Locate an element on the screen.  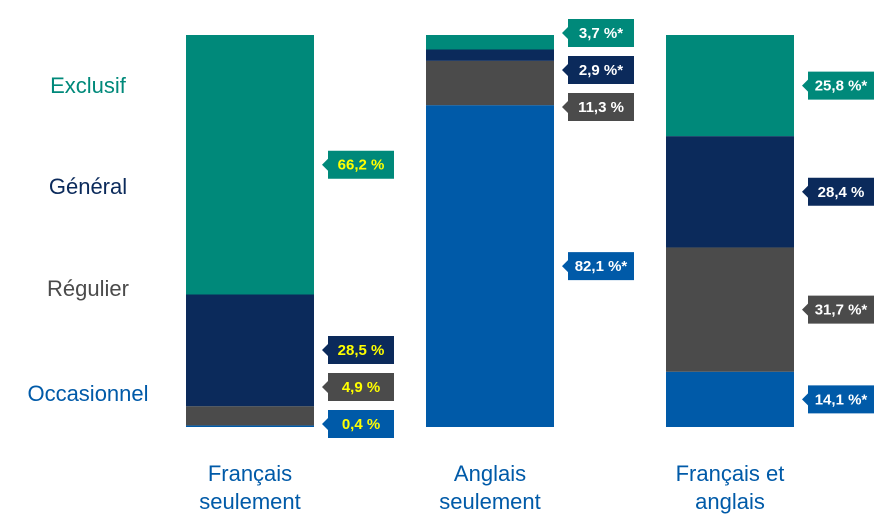
value-label: 31,7 %* is located at coordinates (838, 309).